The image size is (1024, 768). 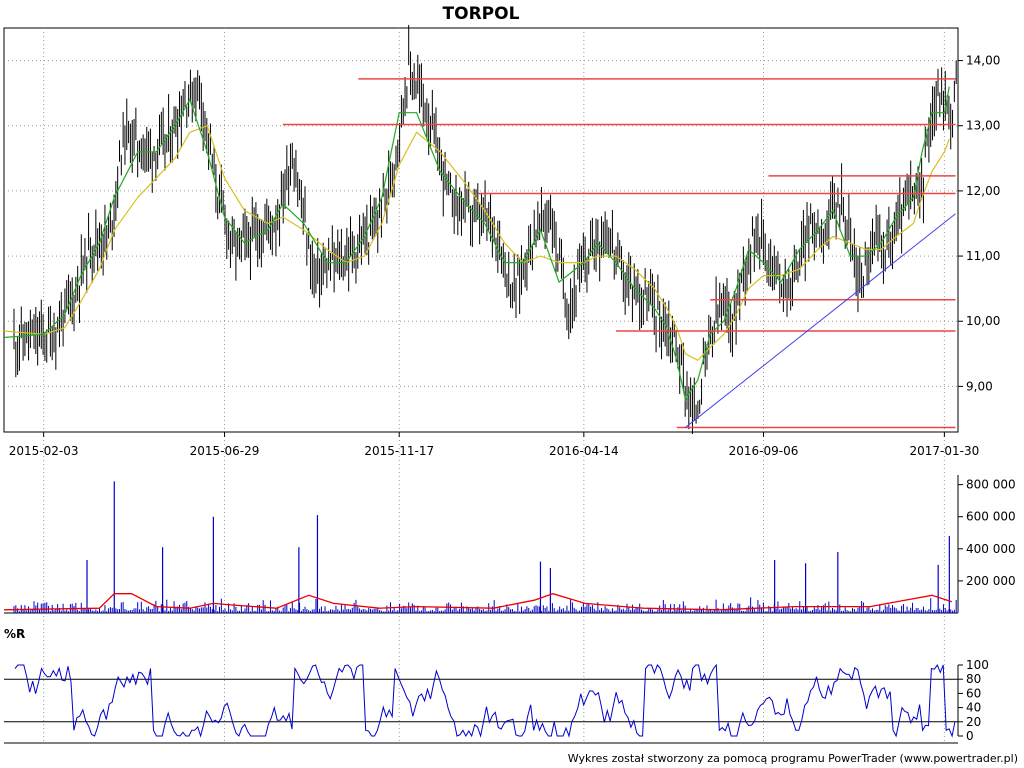 I want to click on price-tick-label: 11,00, so click(x=983, y=256).